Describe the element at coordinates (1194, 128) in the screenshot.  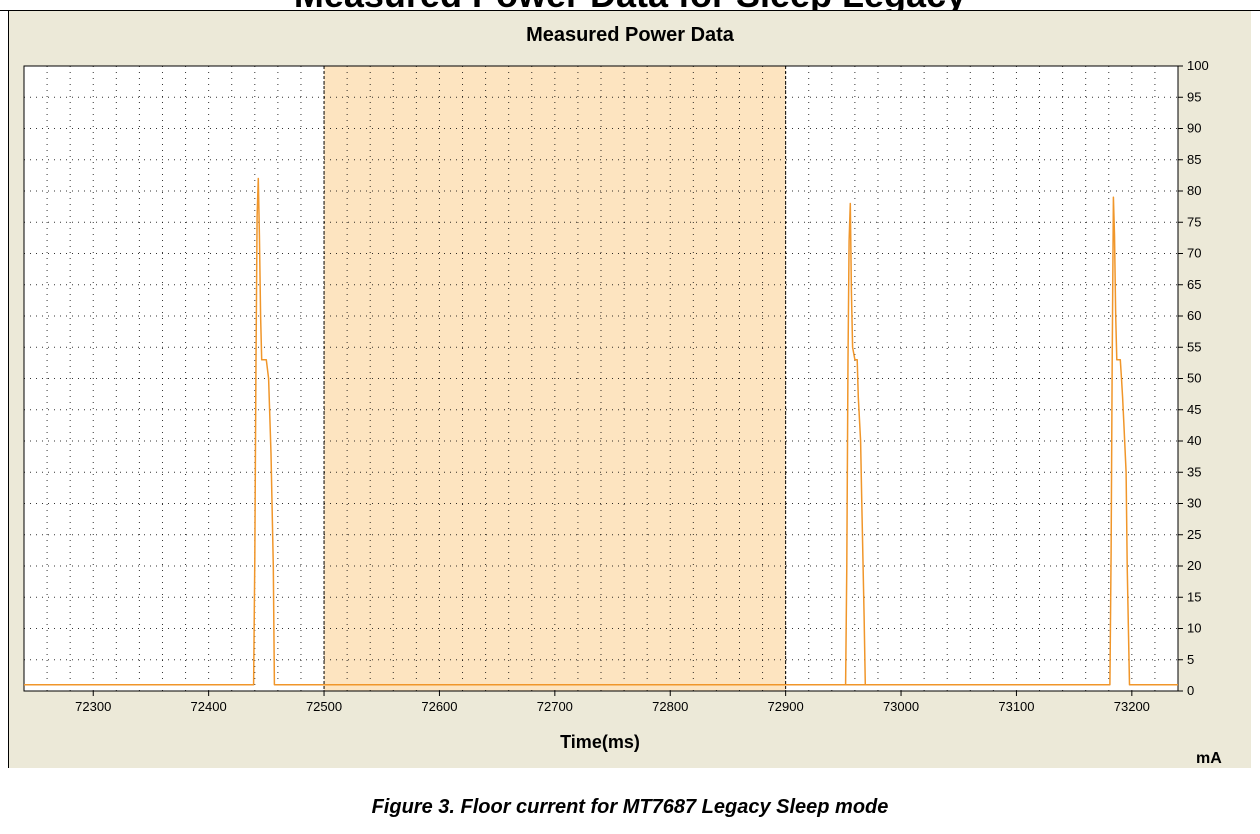
I see `y-tick-label: 90` at that location.